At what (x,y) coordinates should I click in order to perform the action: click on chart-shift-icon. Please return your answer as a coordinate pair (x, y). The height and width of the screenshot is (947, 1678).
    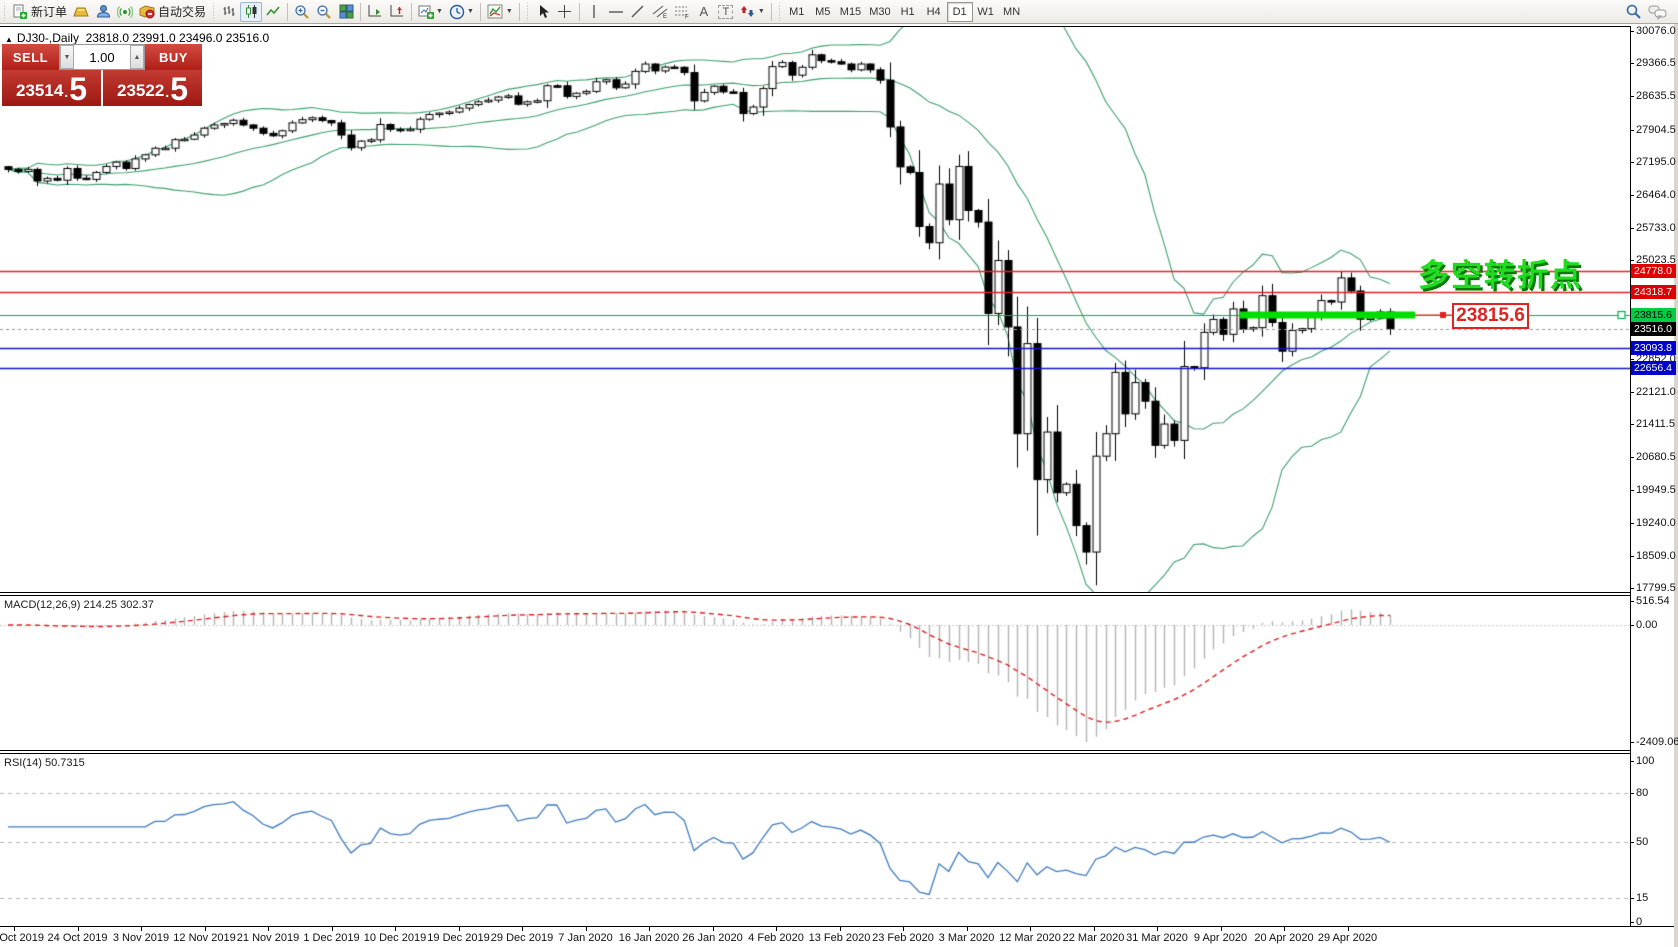
    Looking at the image, I should click on (397, 11).